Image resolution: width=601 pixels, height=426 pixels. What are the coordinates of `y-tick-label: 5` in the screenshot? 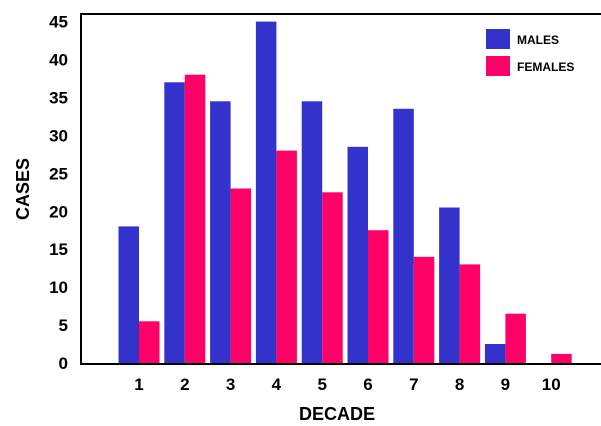 It's located at (63, 325).